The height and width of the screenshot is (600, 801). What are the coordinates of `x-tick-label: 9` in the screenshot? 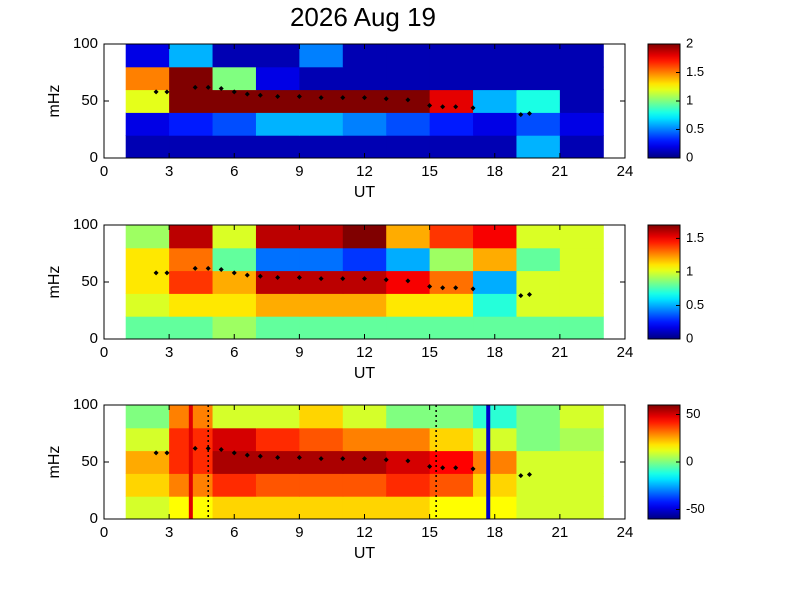 It's located at (299, 352).